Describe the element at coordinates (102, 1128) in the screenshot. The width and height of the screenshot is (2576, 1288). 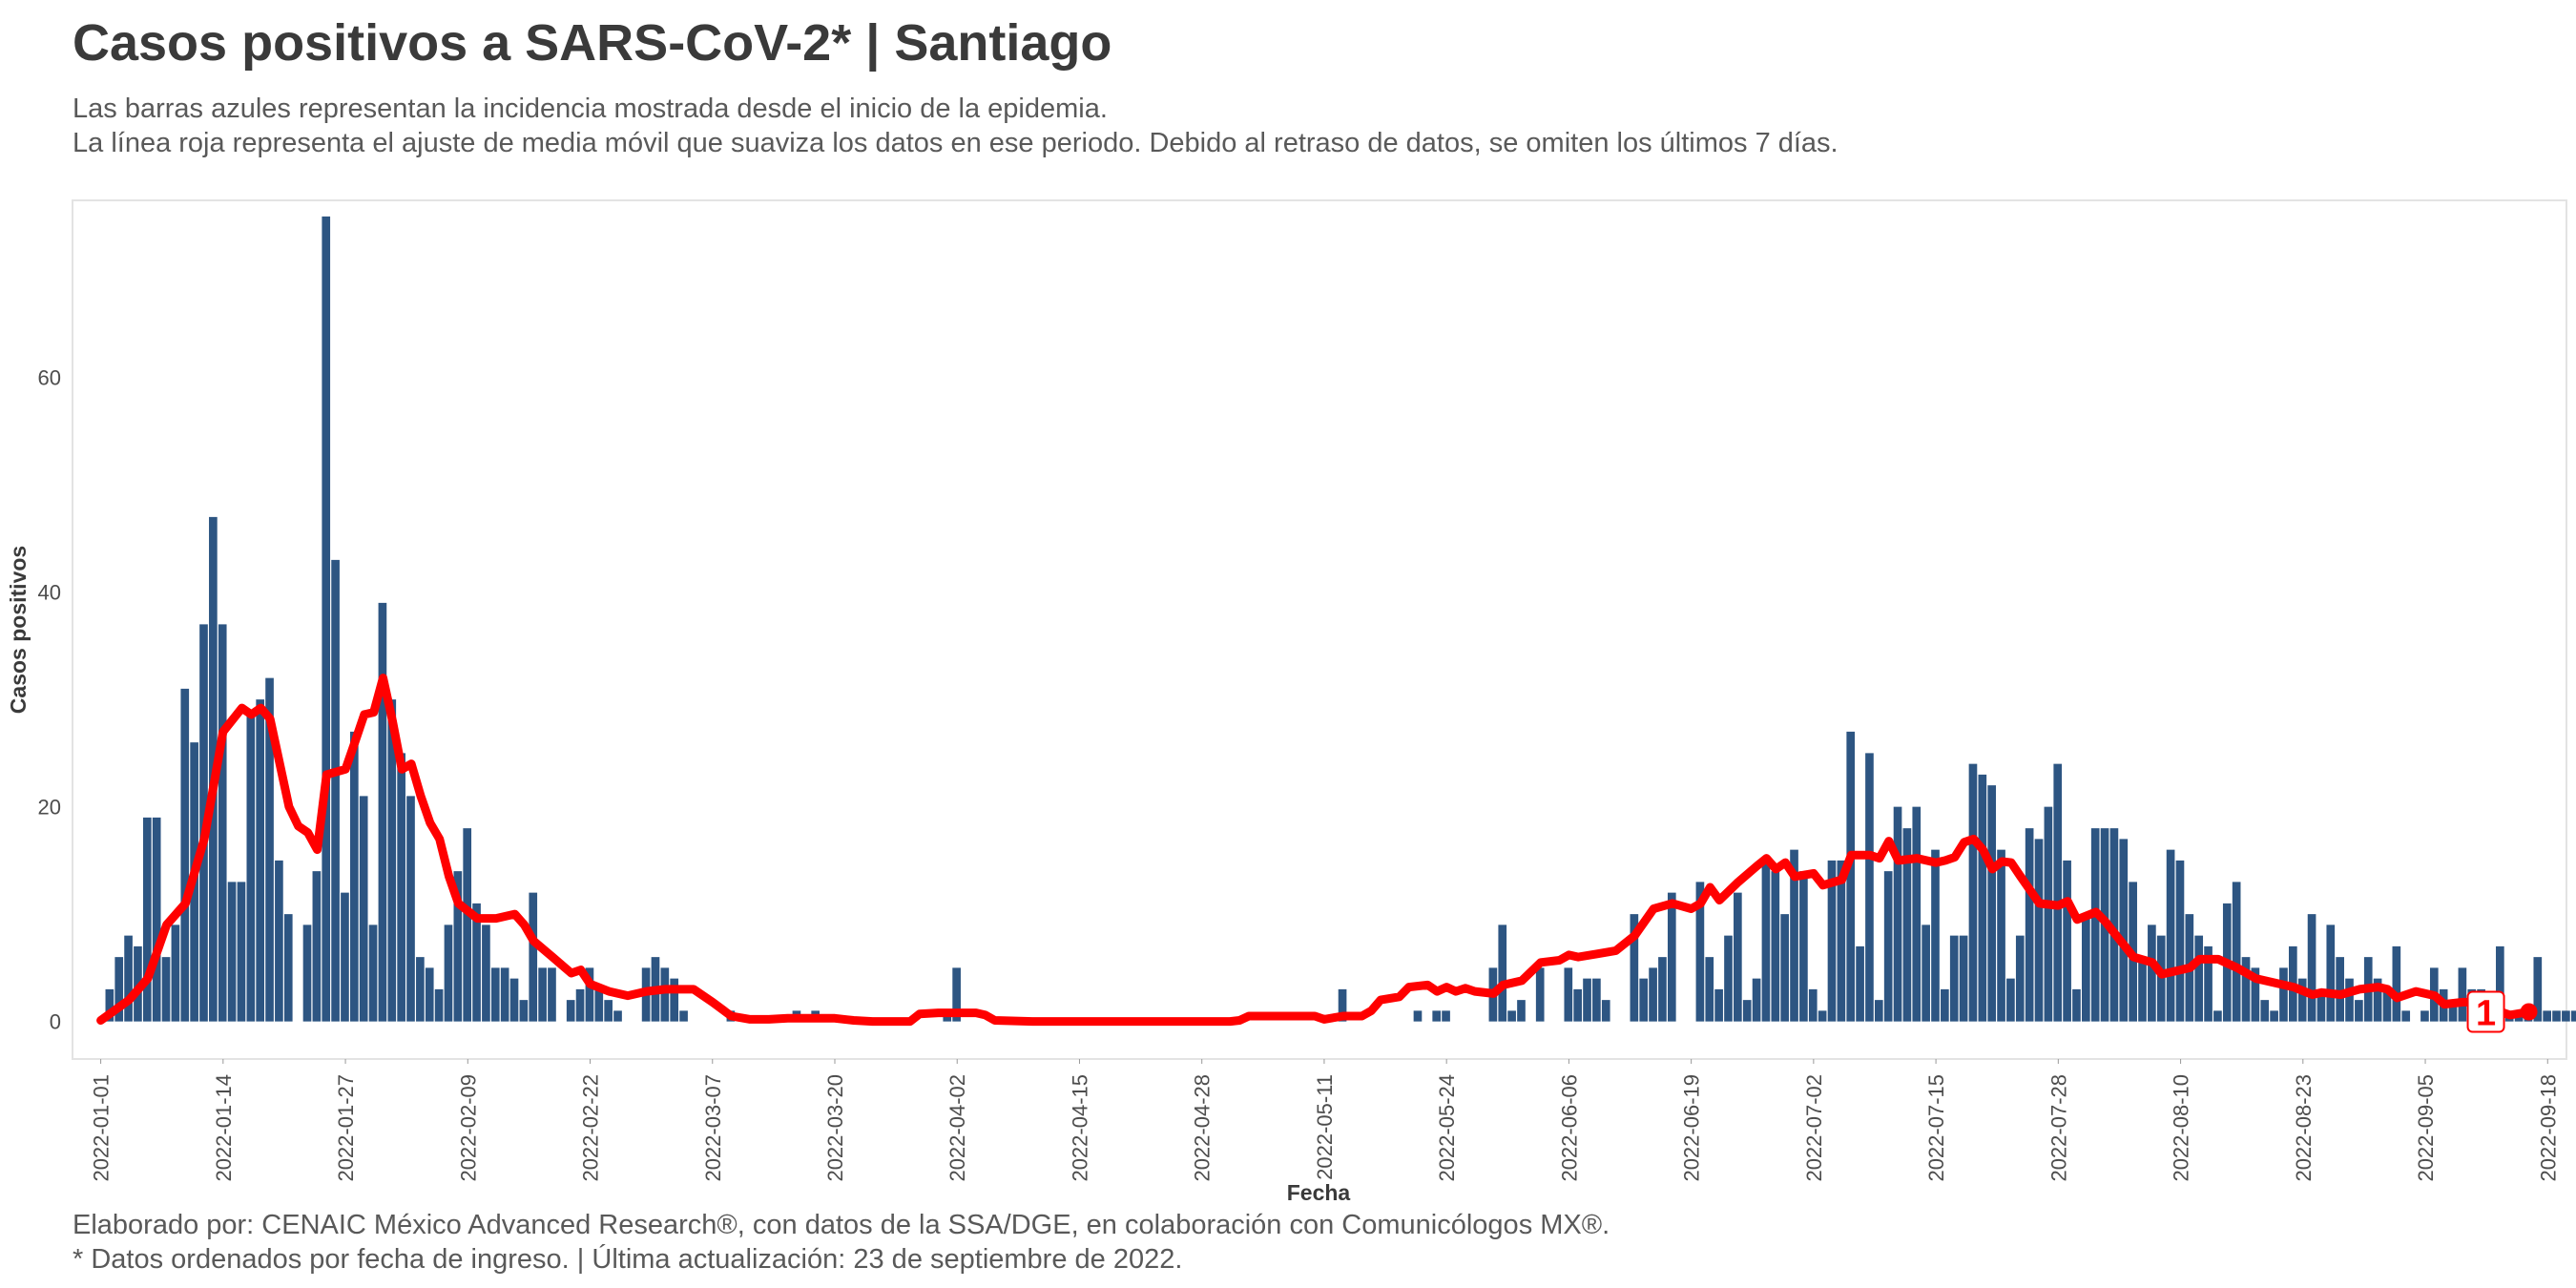
I see `x-tick-label: 2022-01-01` at that location.